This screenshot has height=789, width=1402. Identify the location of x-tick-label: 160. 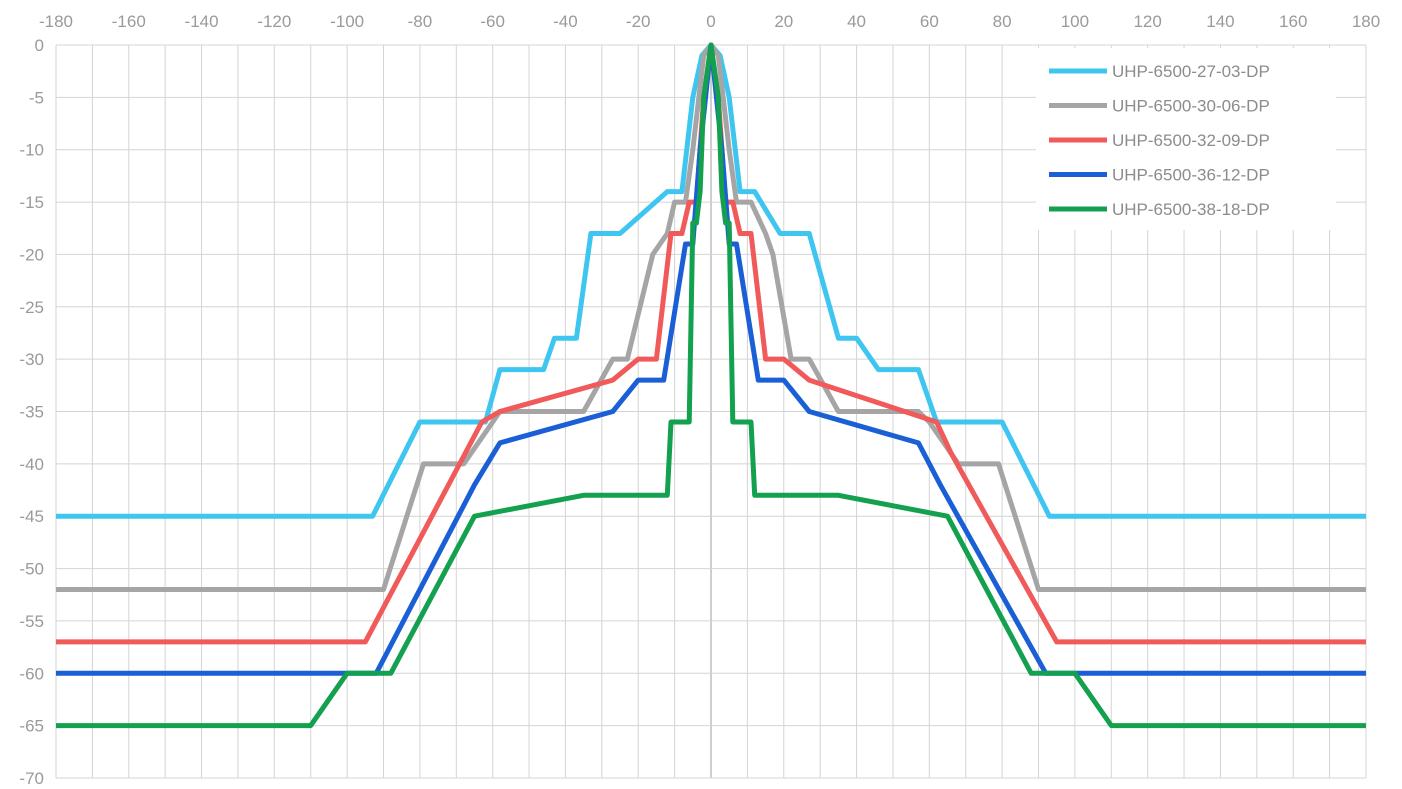
(1293, 21).